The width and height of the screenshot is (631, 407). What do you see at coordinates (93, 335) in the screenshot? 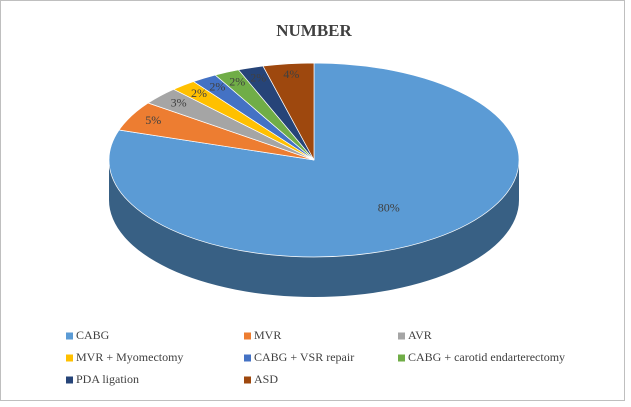
I see `legend-label: CABG` at bounding box center [93, 335].